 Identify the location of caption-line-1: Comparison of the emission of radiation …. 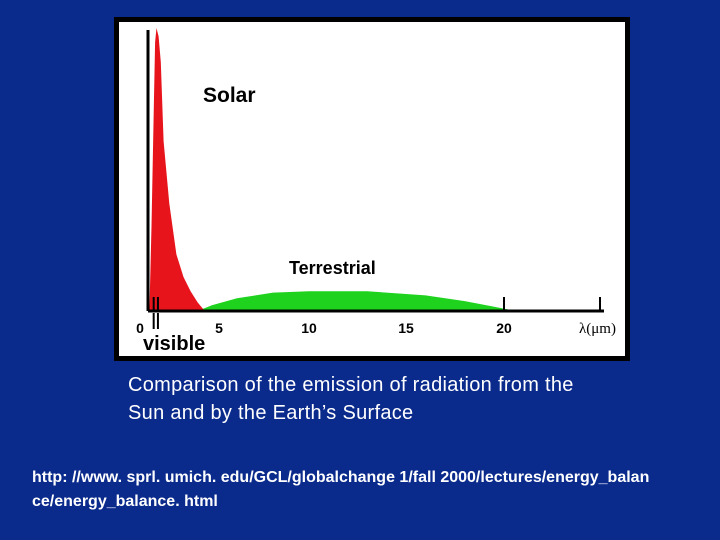
(351, 385).